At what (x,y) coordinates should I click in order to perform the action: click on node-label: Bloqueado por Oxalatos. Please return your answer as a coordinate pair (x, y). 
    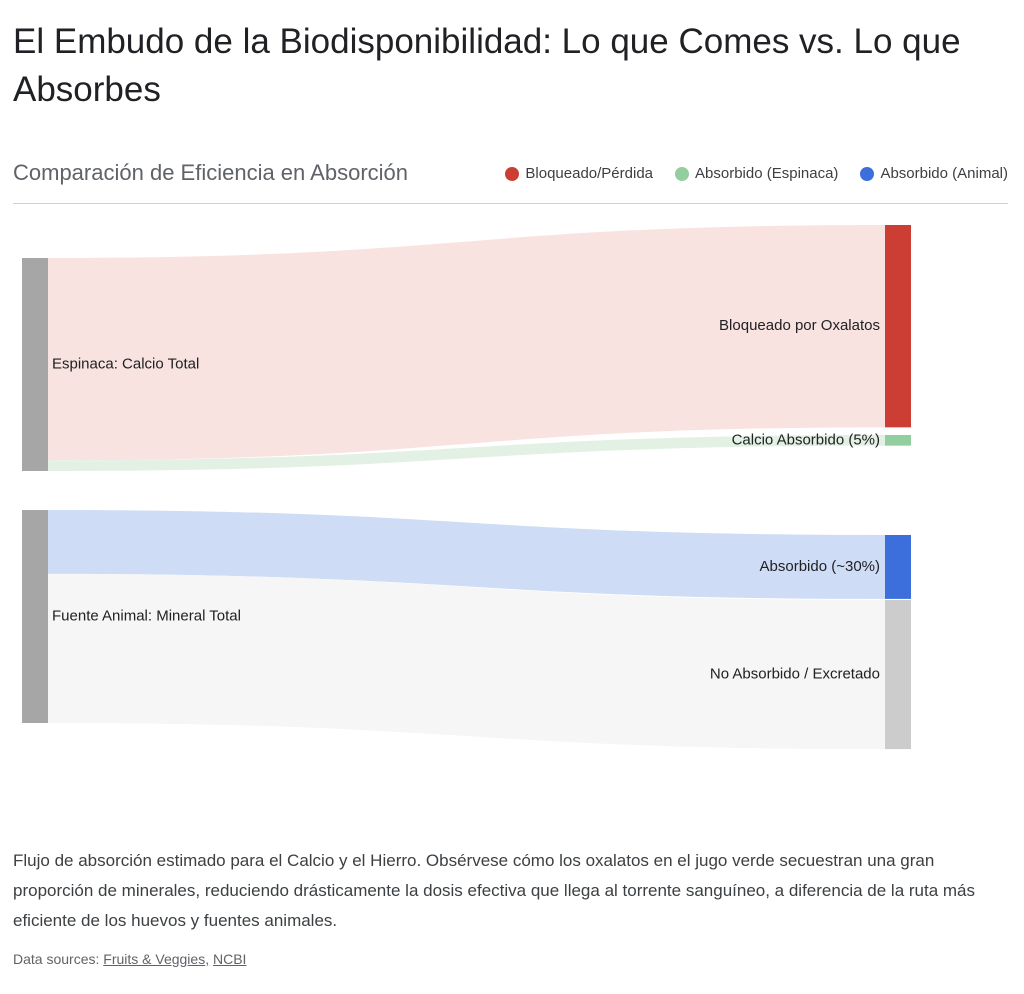
    Looking at the image, I should click on (799, 325).